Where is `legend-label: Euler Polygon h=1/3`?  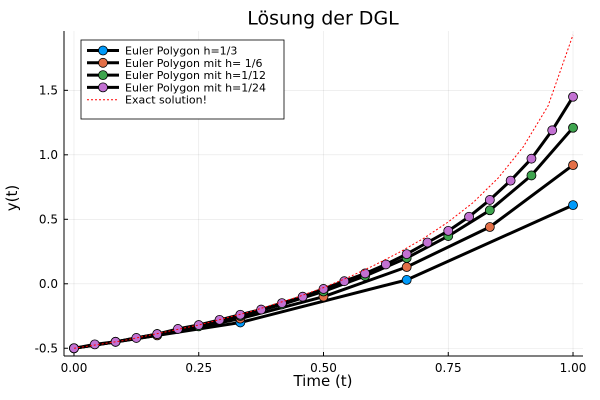 legend-label: Euler Polygon h=1/3 is located at coordinates (181, 51).